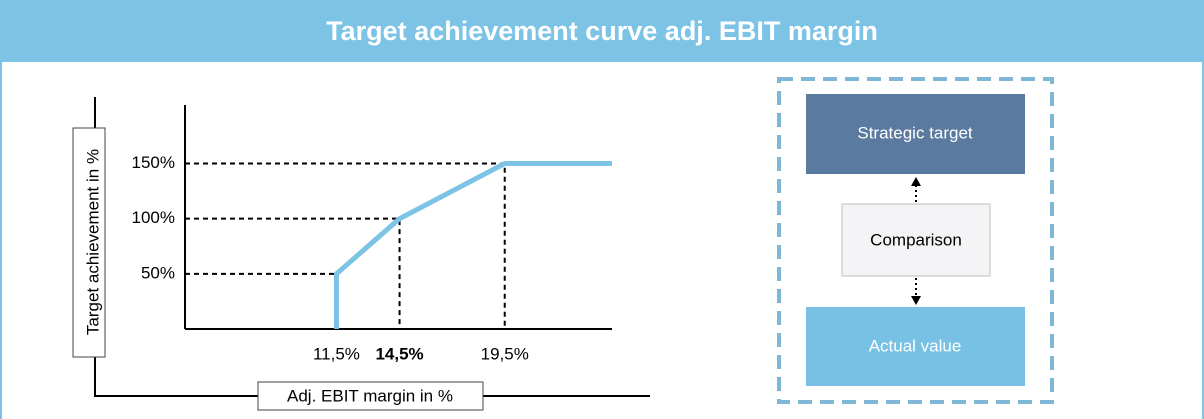  Describe the element at coordinates (472, 244) in the screenshot. I see `line` at that location.